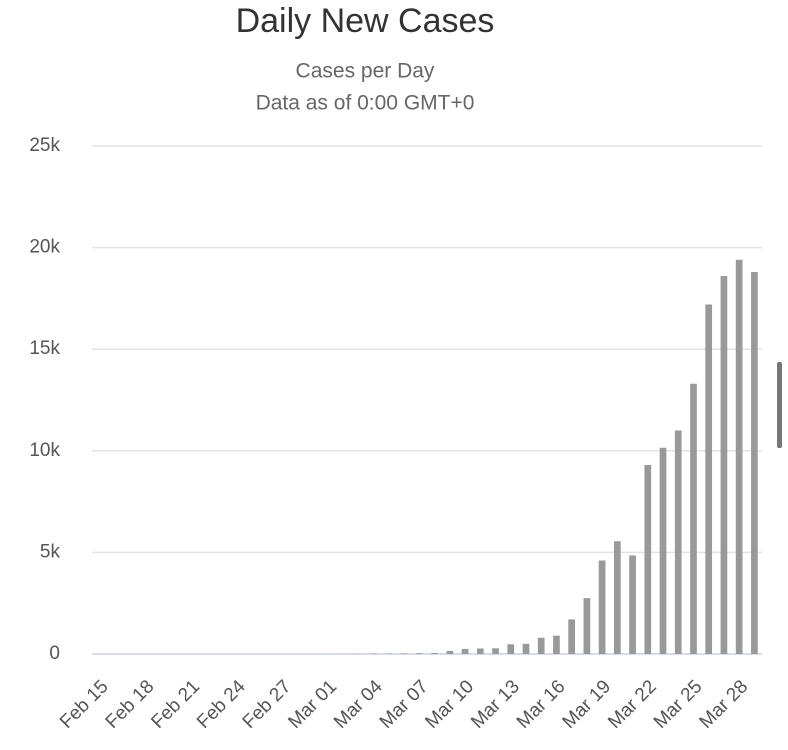 The image size is (788, 750). I want to click on y-tick-label: 0, so click(54, 653).